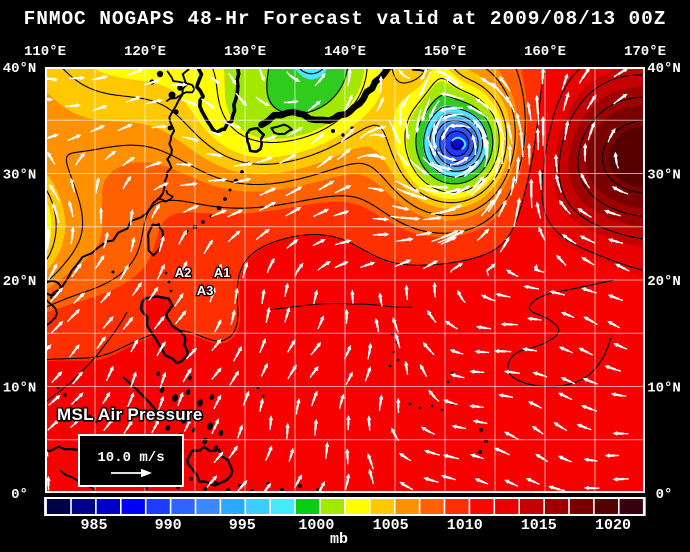  I want to click on svg-text: 1020, so click(613, 525).